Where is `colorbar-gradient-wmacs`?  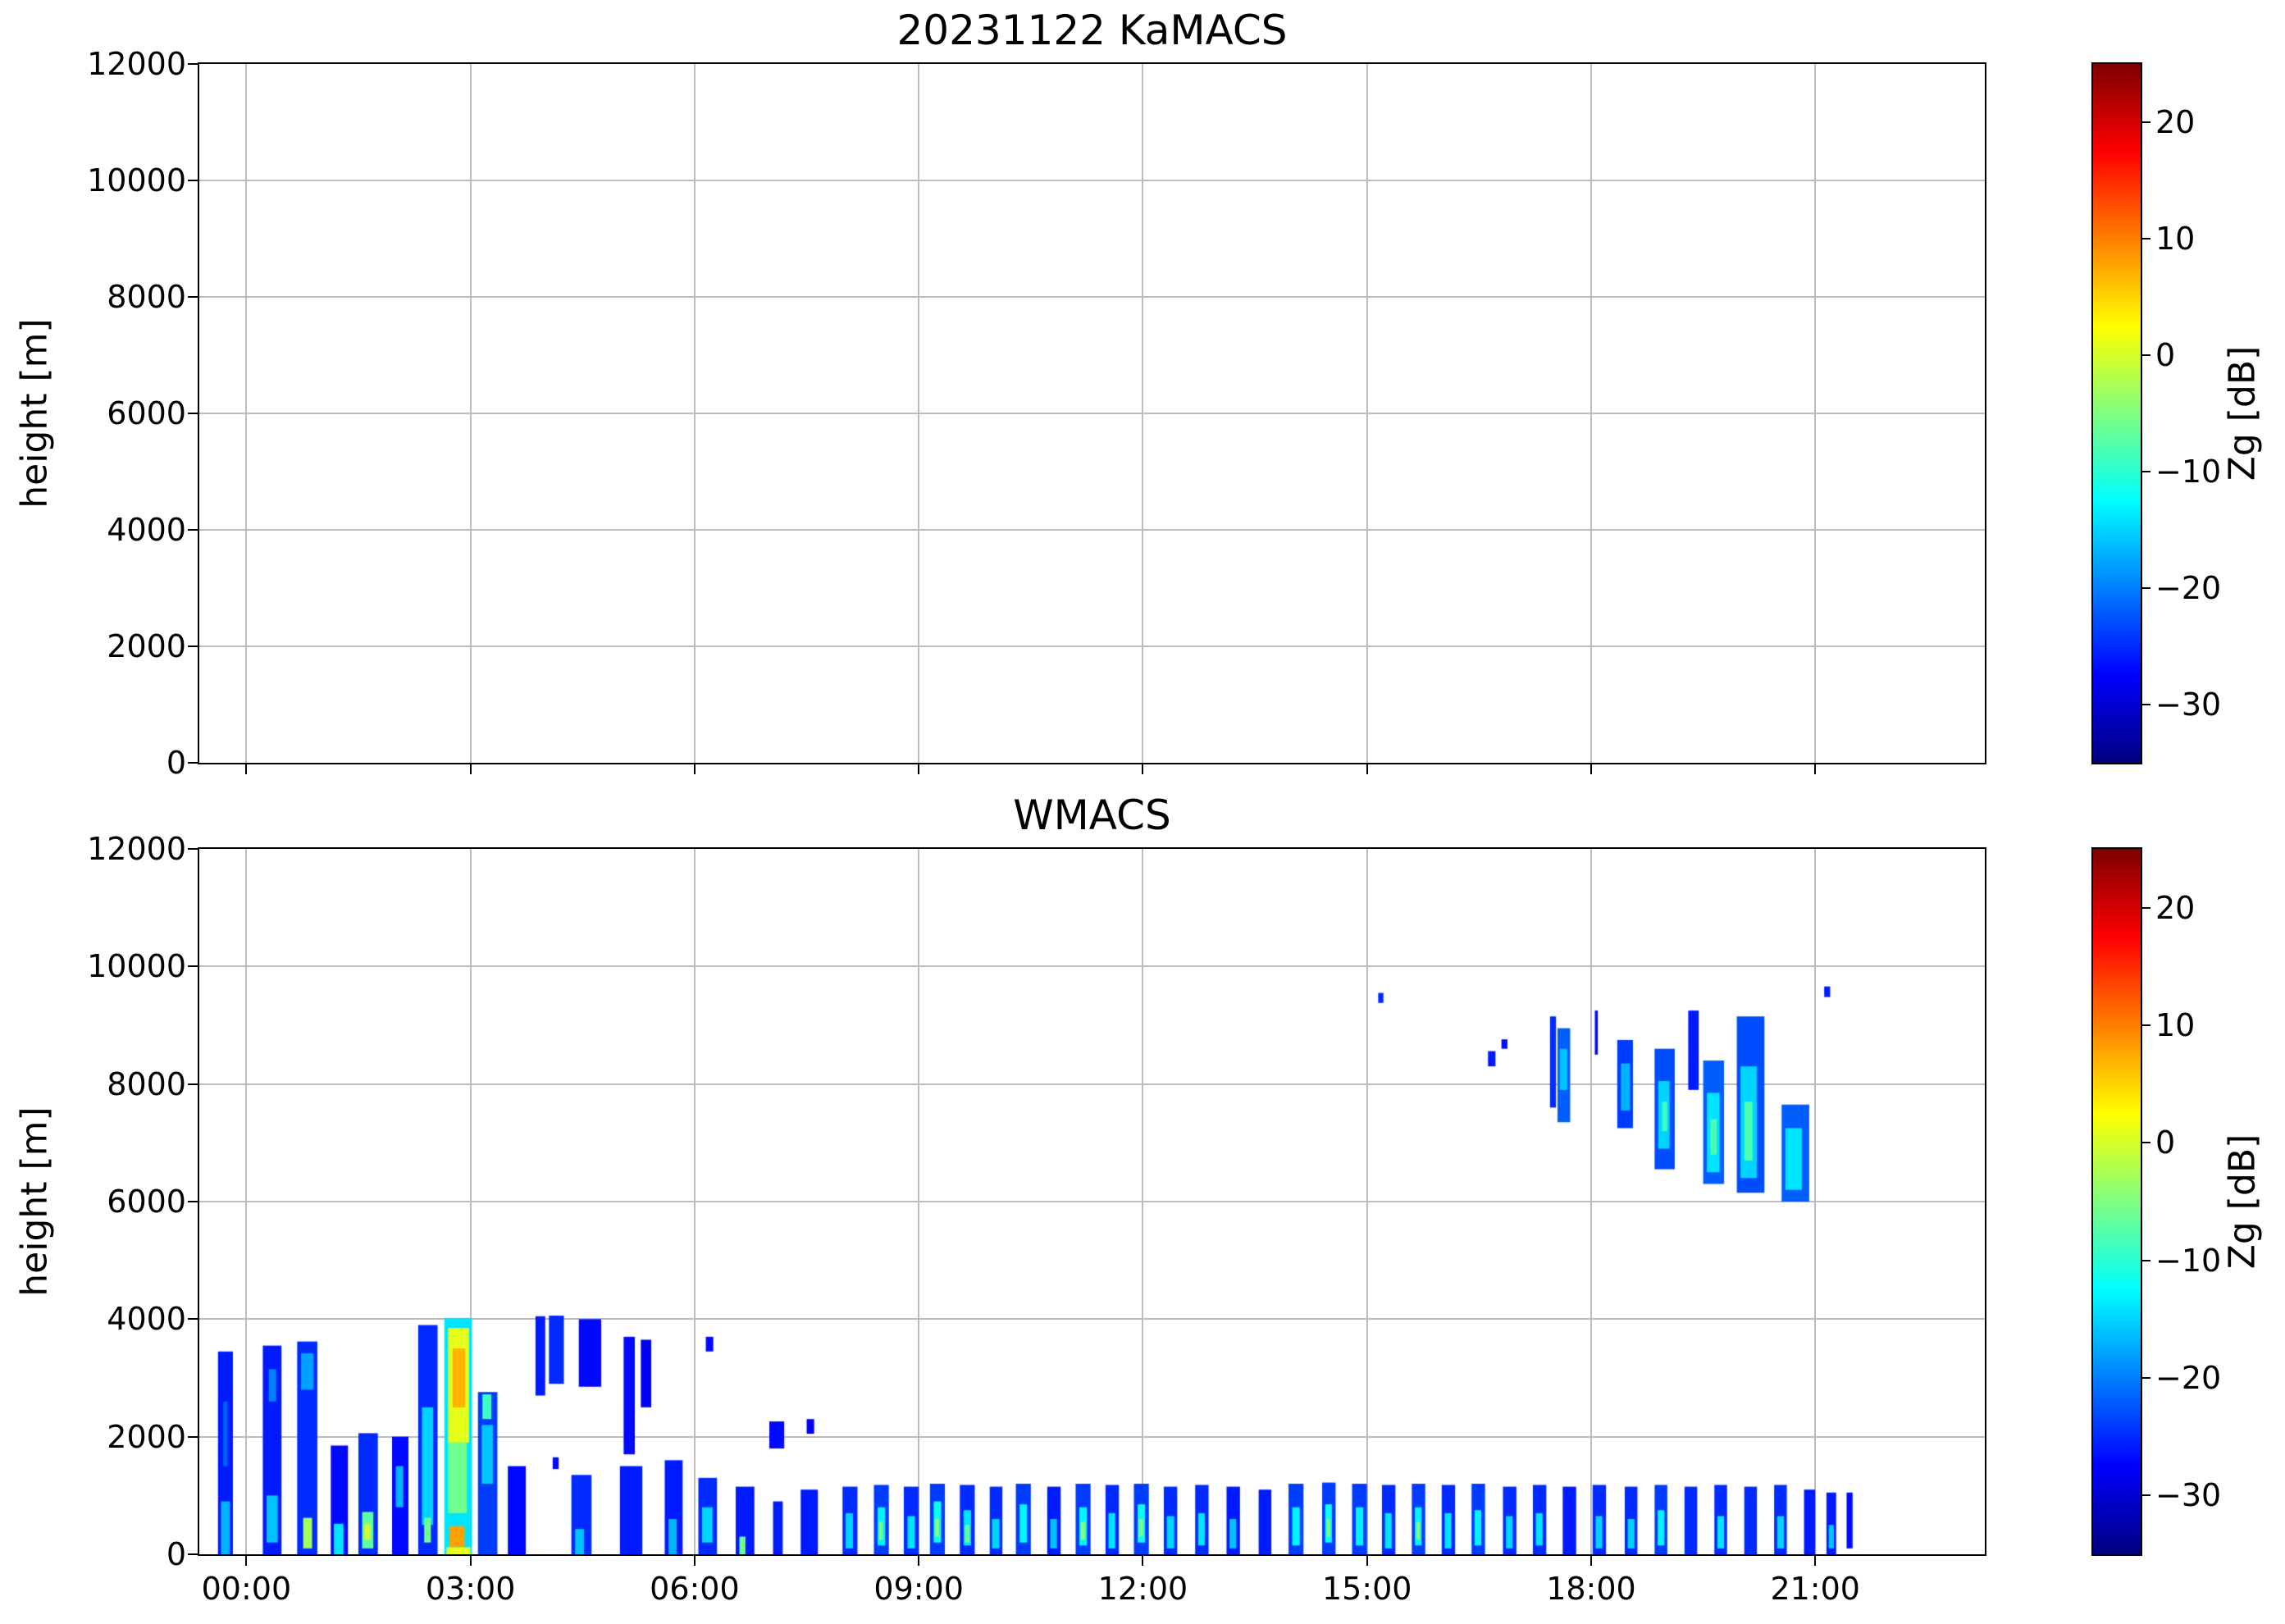 colorbar-gradient-wmacs is located at coordinates (2117, 1201).